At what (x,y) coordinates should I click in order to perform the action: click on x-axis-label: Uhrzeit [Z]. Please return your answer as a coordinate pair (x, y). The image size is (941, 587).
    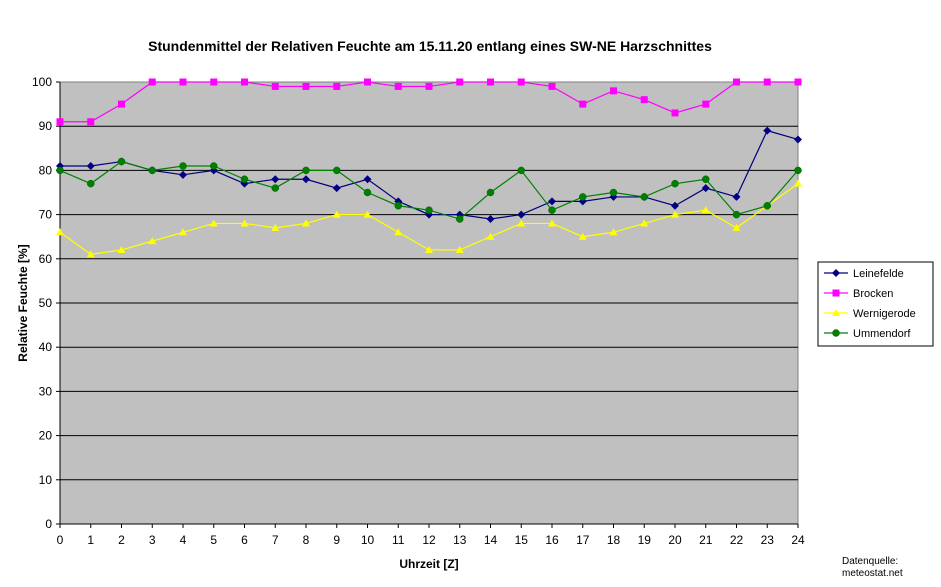
    Looking at the image, I should click on (428, 564).